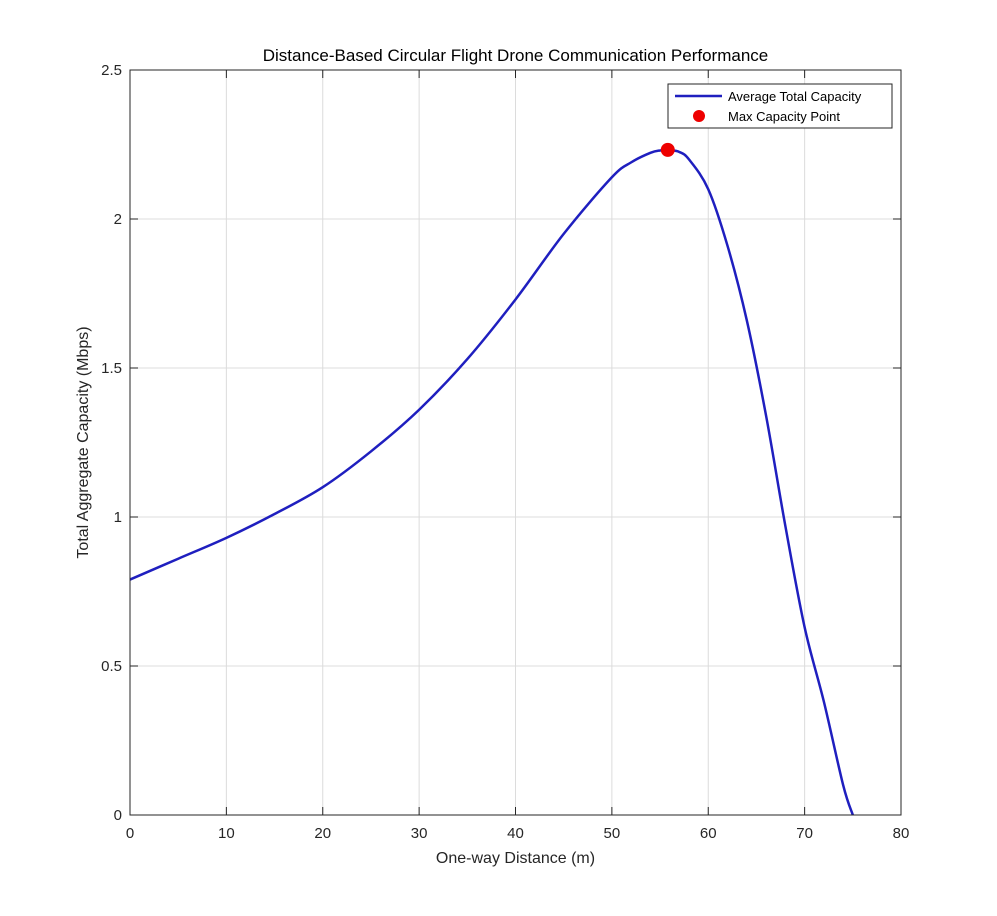 This screenshot has height=916, width=997. Describe the element at coordinates (804, 833) in the screenshot. I see `x-tick-label: 70` at that location.